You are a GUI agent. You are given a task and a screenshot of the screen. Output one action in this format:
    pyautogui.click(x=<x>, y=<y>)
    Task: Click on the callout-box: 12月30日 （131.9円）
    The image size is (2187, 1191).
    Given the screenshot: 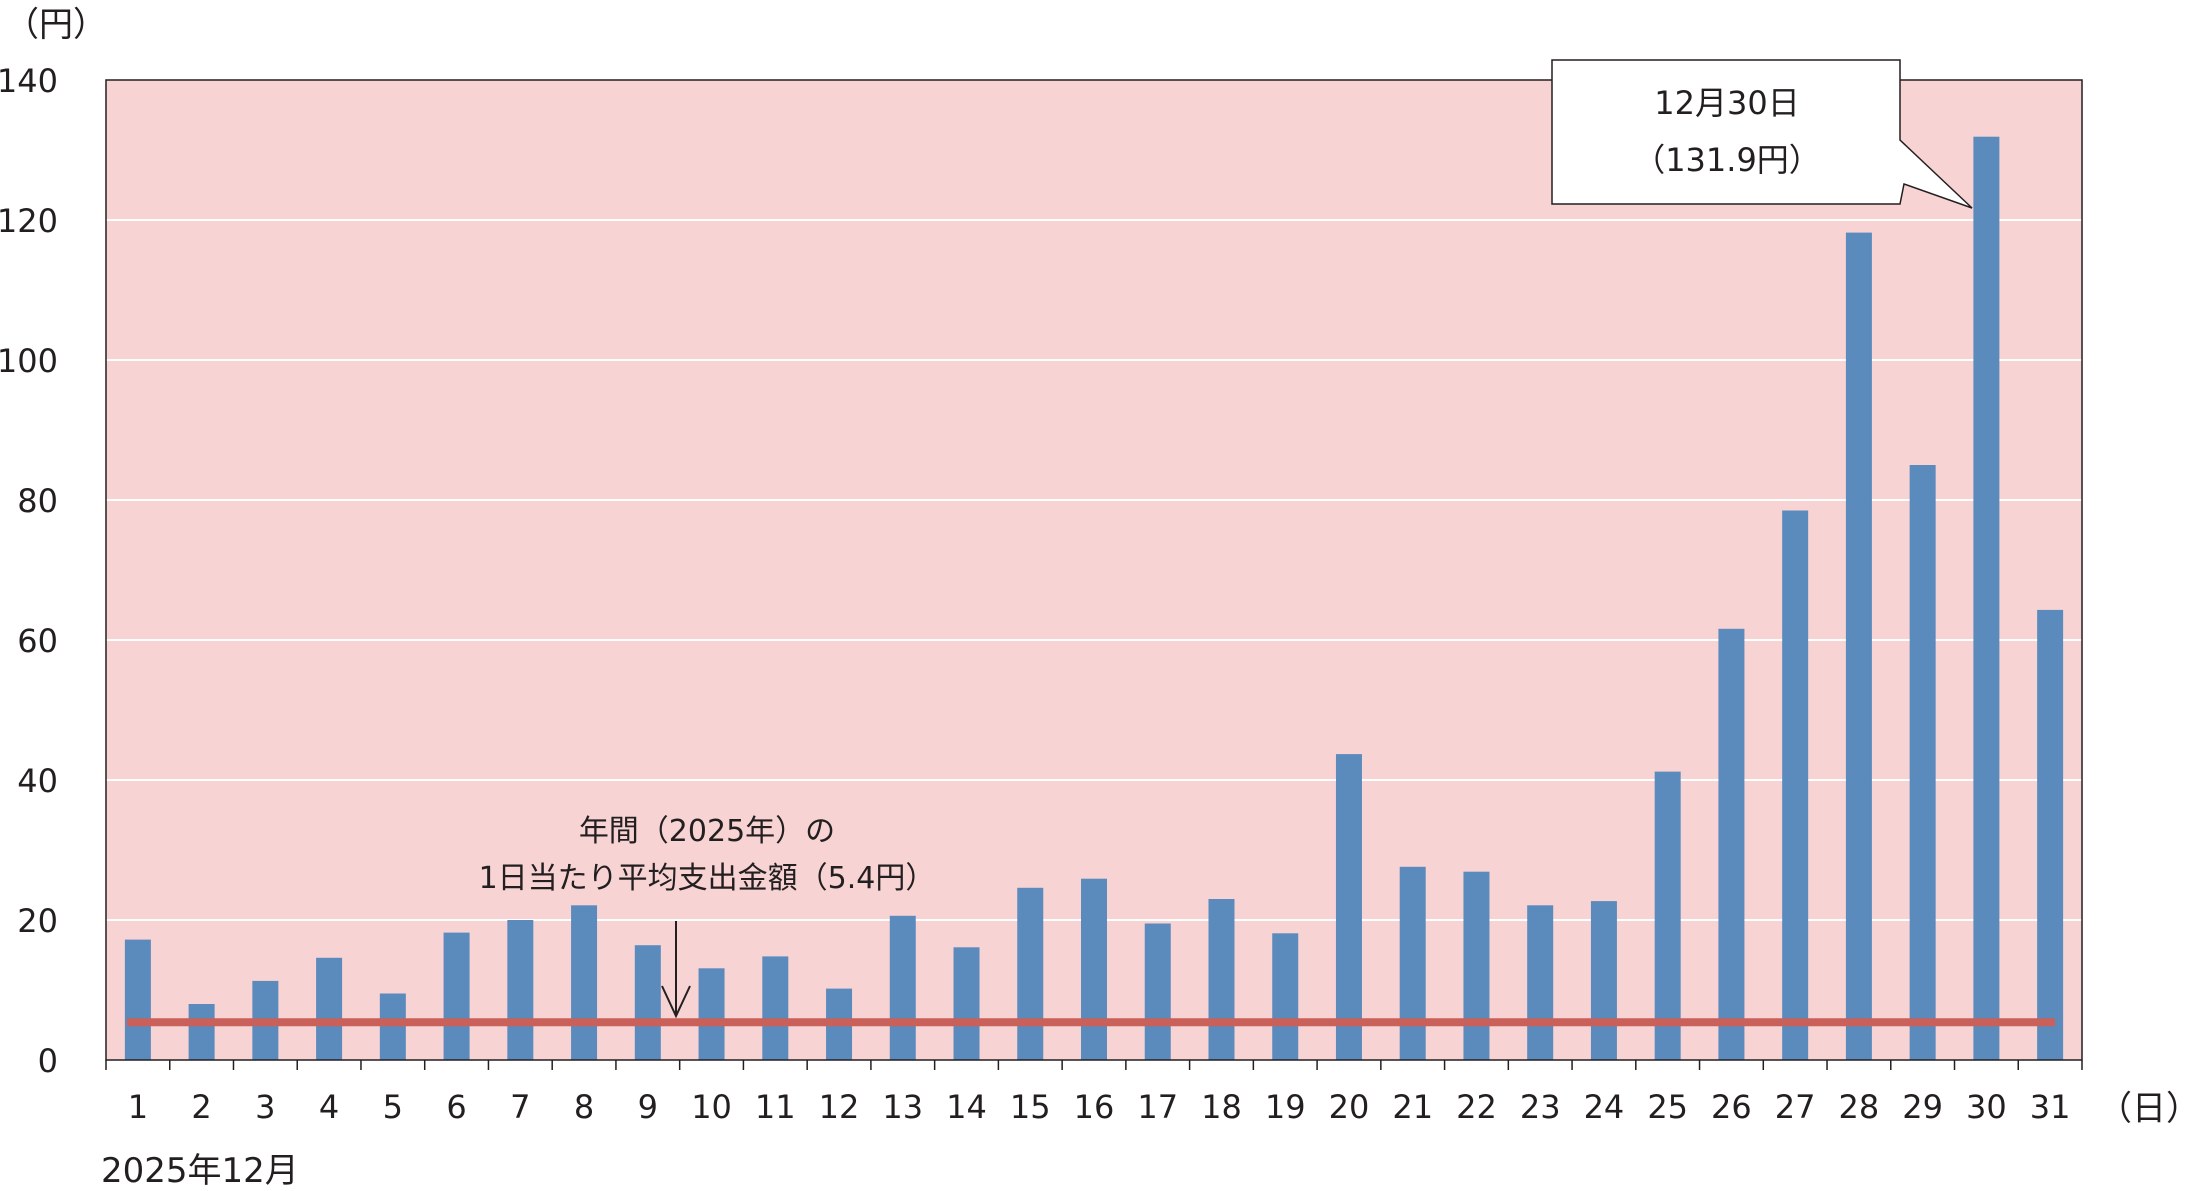 What is the action you would take?
    pyautogui.click(x=1762, y=134)
    